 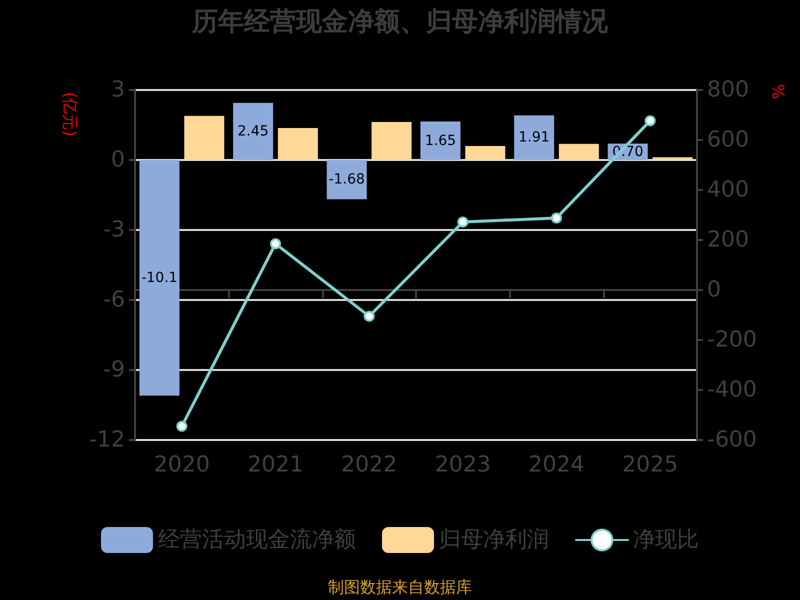 I want to click on y2-axis-title: %, so click(x=778, y=92).